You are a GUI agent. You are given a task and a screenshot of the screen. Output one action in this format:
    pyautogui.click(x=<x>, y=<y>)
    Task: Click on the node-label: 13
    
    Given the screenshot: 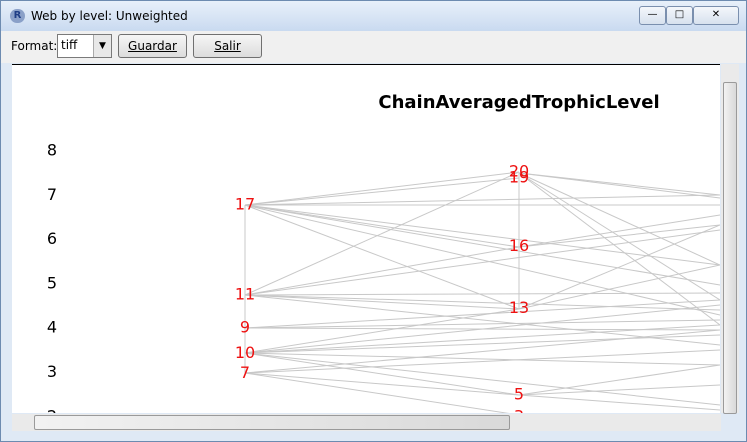 What is the action you would take?
    pyautogui.click(x=519, y=307)
    